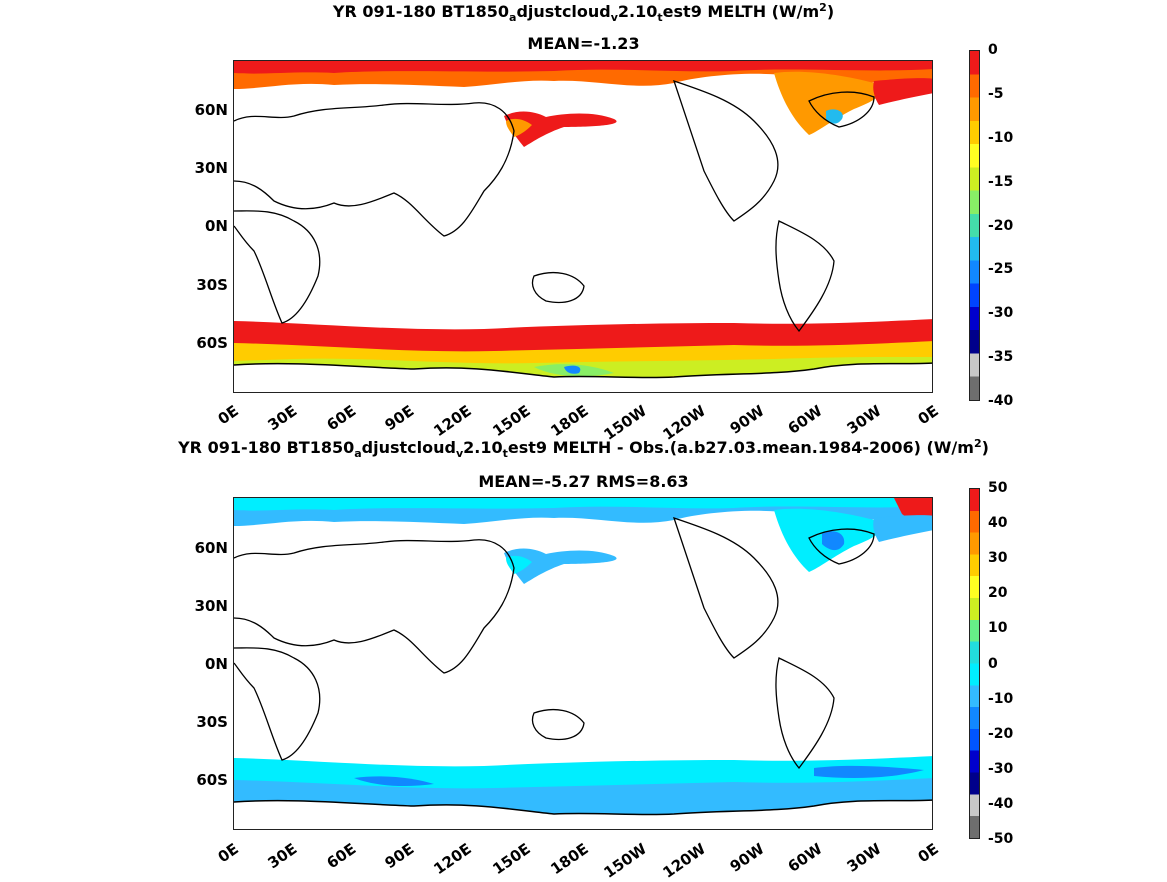 This screenshot has height=882, width=1167. I want to click on colorbar-tick-label: -15, so click(1001, 181).